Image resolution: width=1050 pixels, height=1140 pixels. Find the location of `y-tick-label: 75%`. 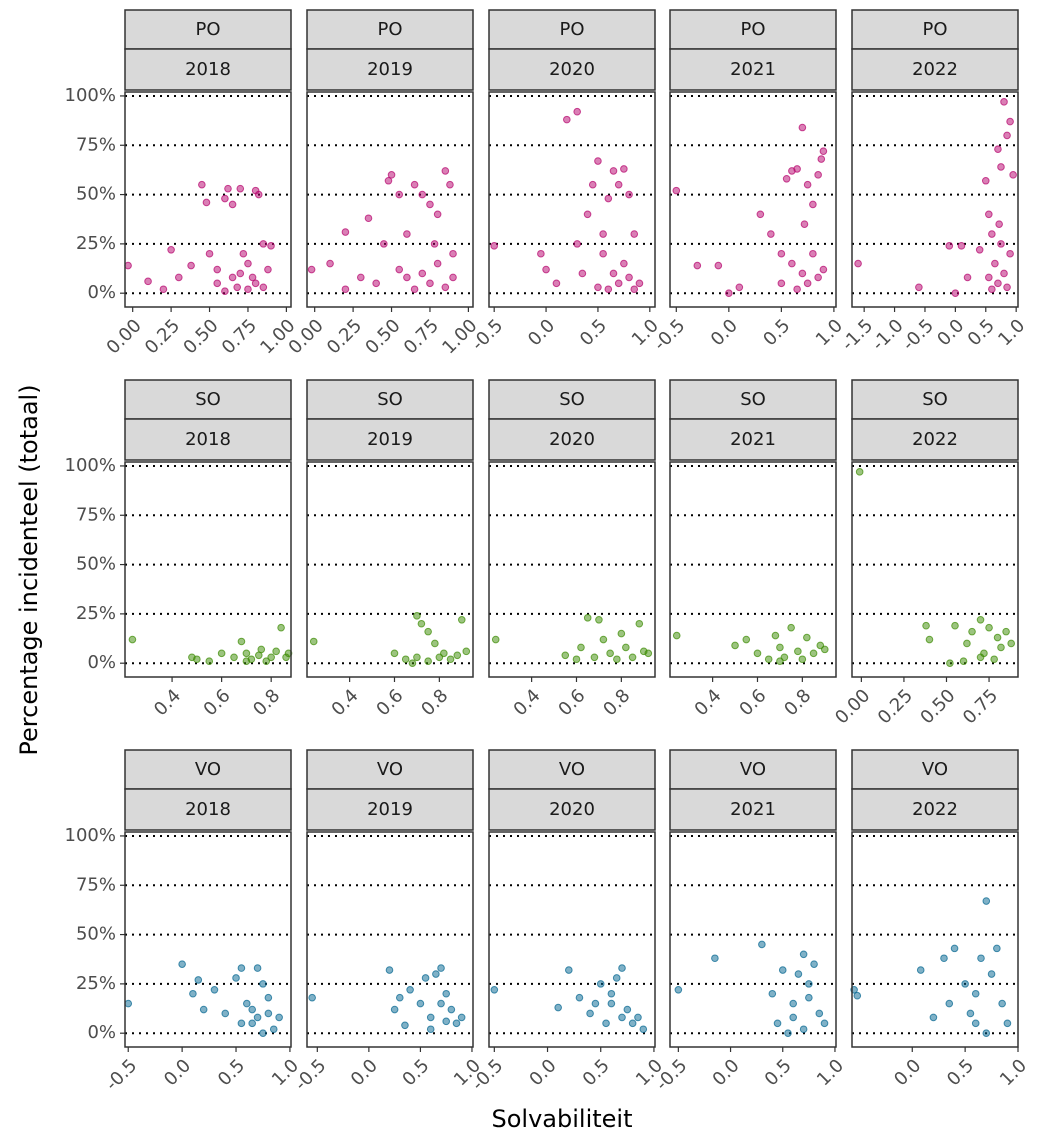

y-tick-label: 75% is located at coordinates (96, 884).